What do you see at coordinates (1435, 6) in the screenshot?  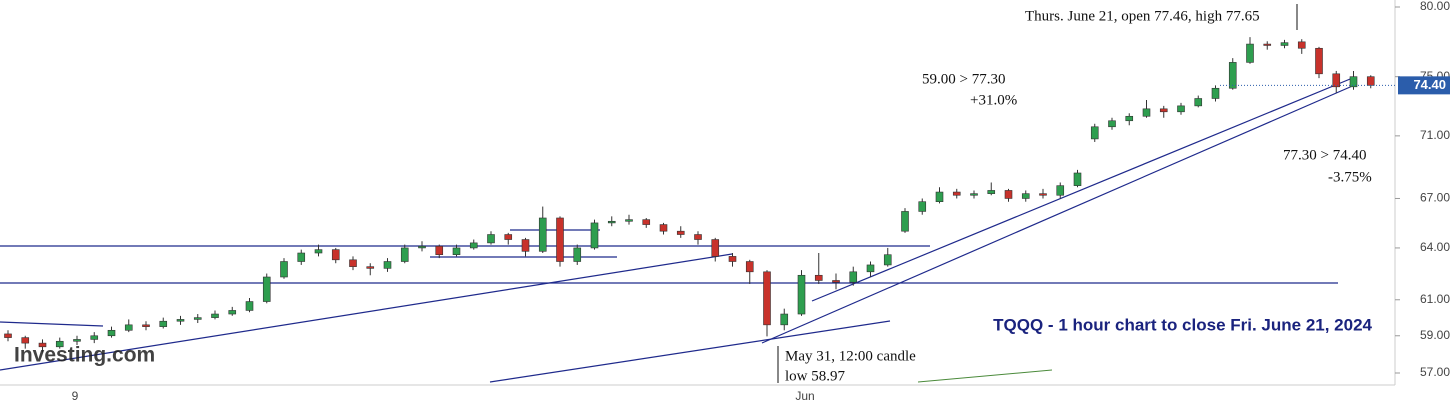 I see `y-tick-label: 80.00` at bounding box center [1435, 6].